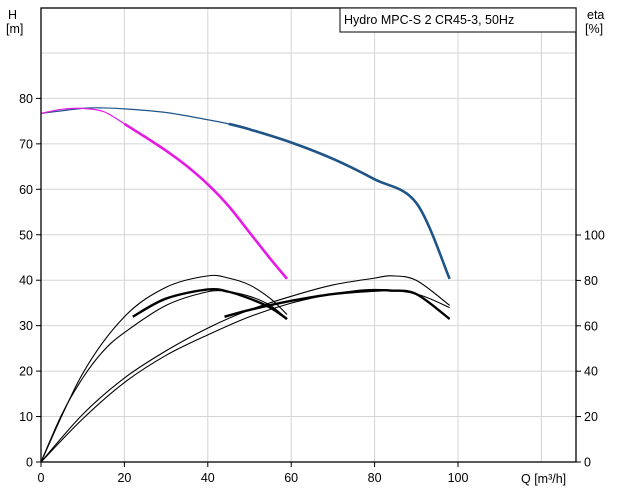  I want to click on right-tick-label: 80, so click(591, 281).